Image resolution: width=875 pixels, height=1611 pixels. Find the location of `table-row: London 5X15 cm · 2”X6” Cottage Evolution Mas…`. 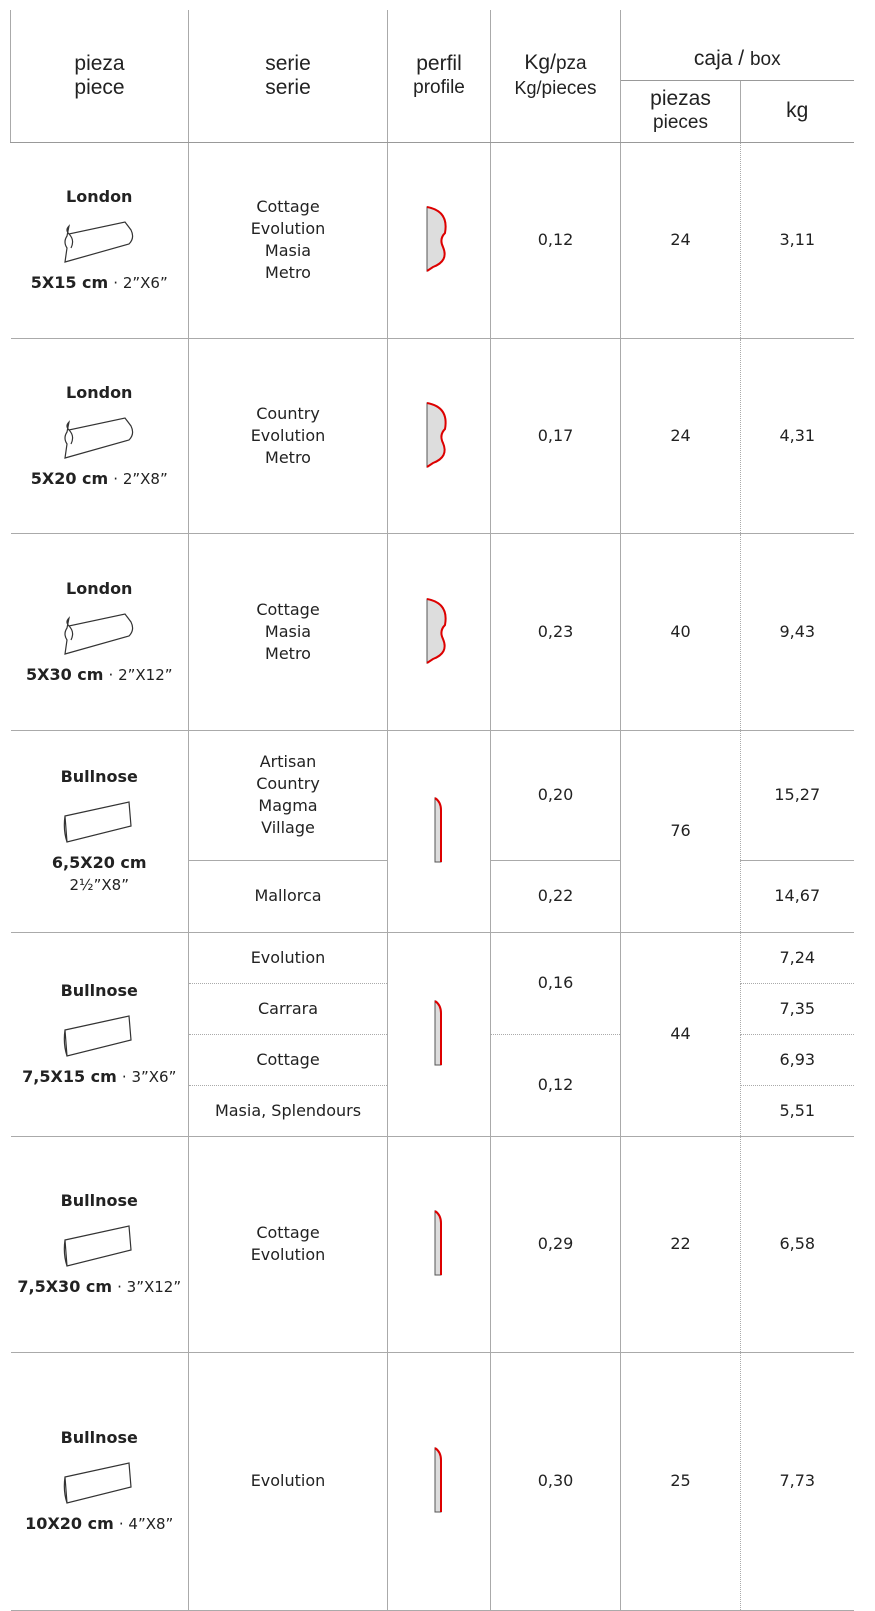

table-row: London 5X15 cm · 2”X6” Cottage Evolution Mas… is located at coordinates (432, 240).